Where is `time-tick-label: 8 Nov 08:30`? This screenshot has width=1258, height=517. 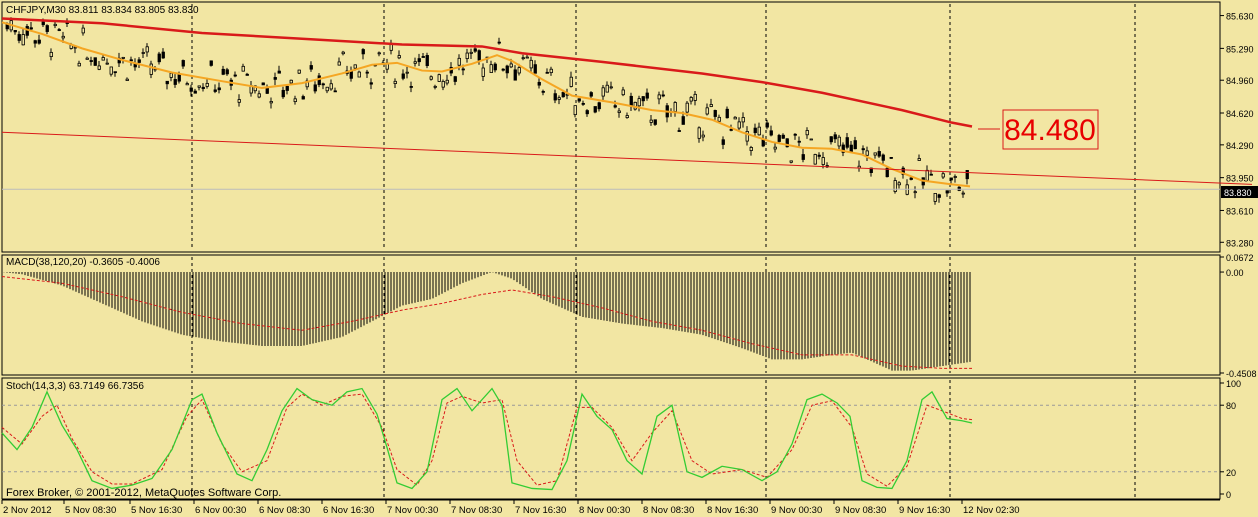 time-tick-label: 8 Nov 08:30 is located at coordinates (668, 510).